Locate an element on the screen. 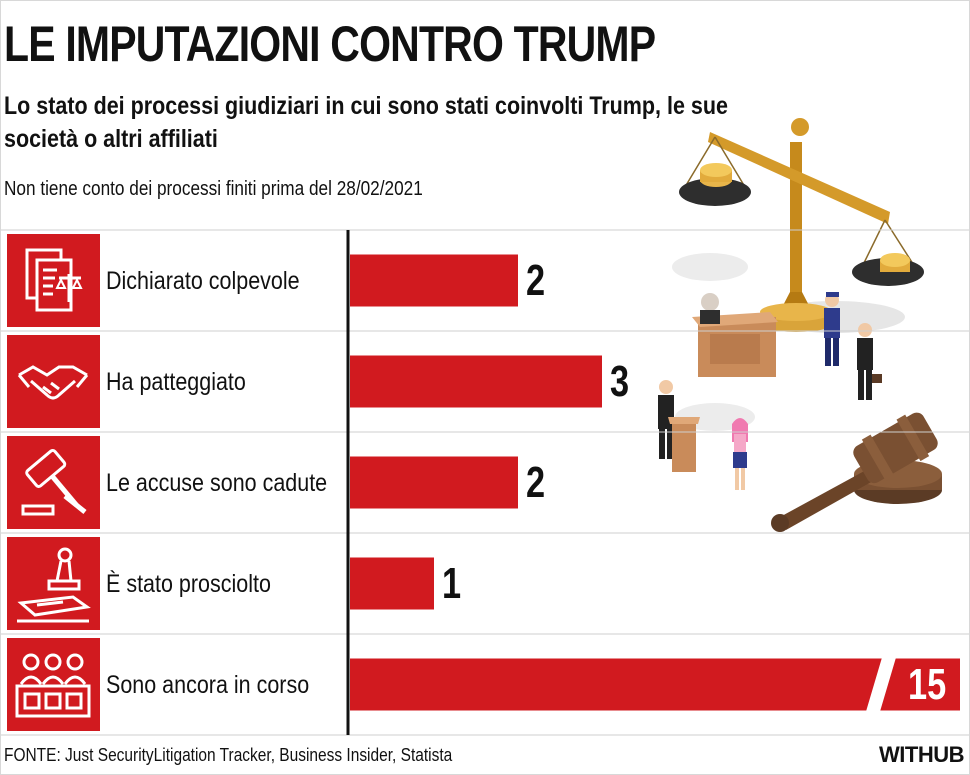 The width and height of the screenshot is (970, 775). scales-icon is located at coordinates (801, 225).